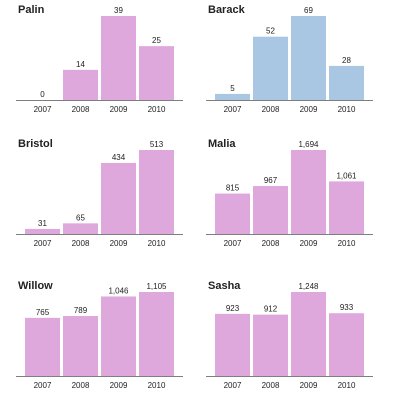  Describe the element at coordinates (42, 223) in the screenshot. I see `data-label: 31` at that location.